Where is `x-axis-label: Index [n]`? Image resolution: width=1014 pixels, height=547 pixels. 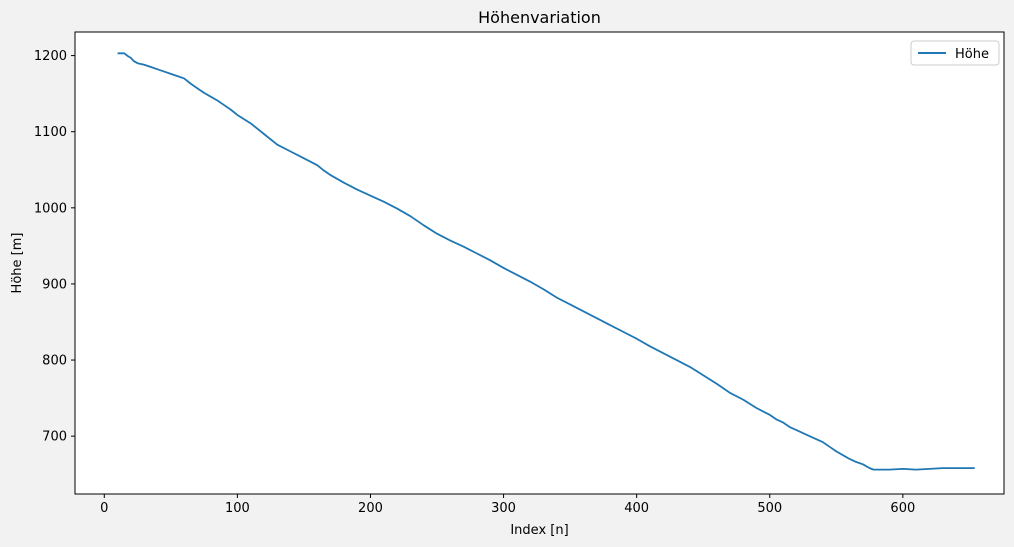 x-axis-label: Index [n] is located at coordinates (539, 530).